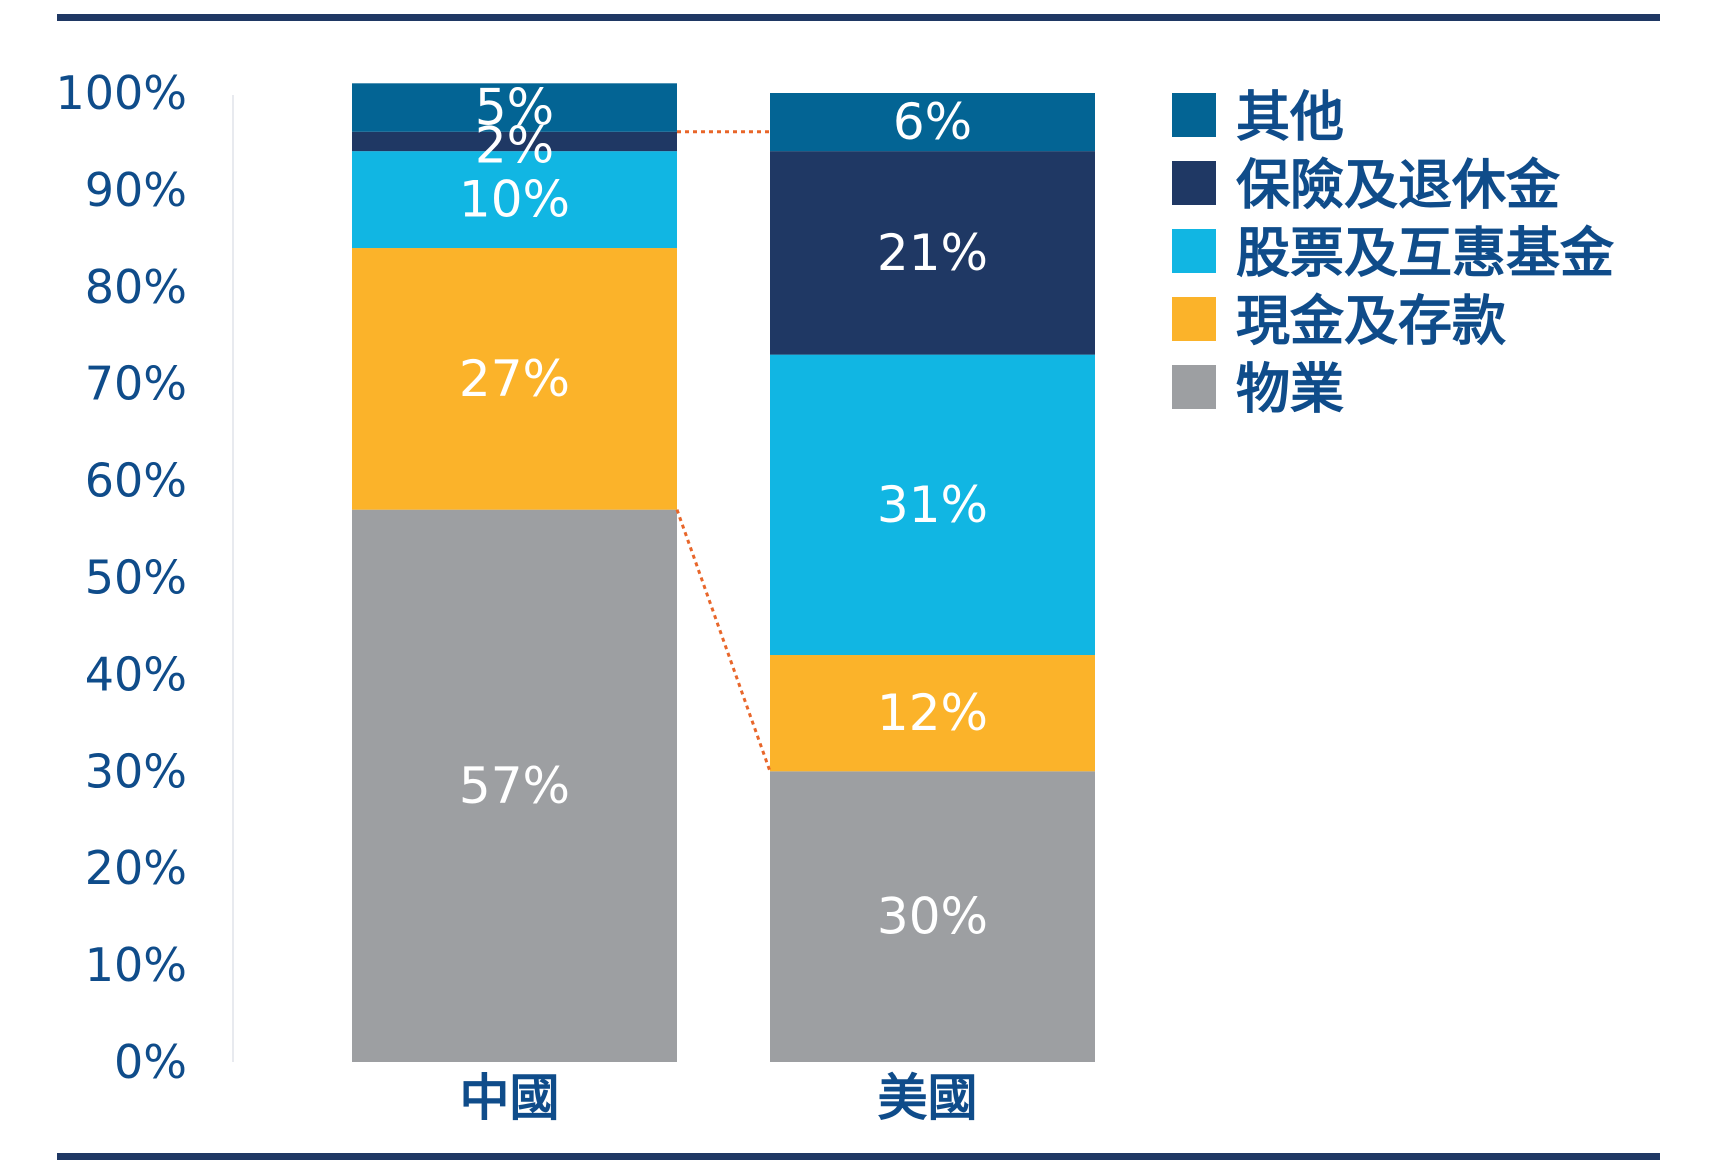 Image resolution: width=1711 pixels, height=1170 pixels. Describe the element at coordinates (136, 674) in the screenshot. I see `y-tick-label: 40%` at that location.